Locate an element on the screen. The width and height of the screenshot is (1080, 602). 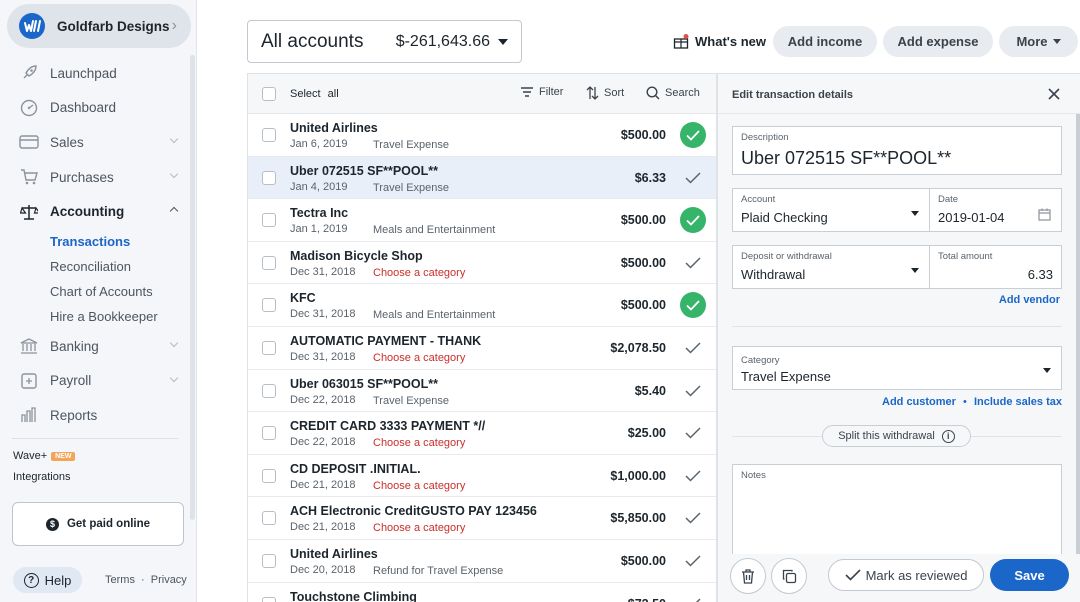
whats-new-button: What's new is located at coordinates (719, 41).